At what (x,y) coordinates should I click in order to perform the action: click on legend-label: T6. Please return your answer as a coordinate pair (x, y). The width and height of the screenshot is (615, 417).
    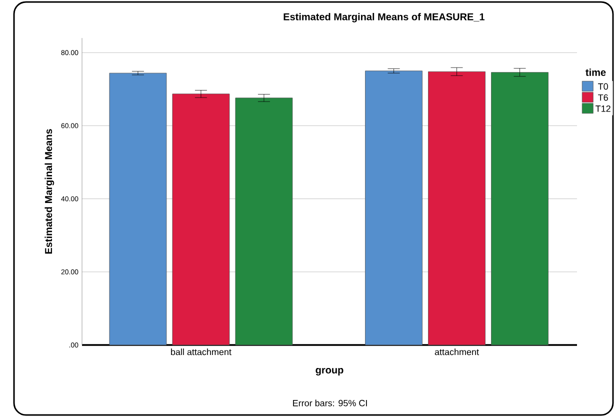
    Looking at the image, I should click on (603, 97).